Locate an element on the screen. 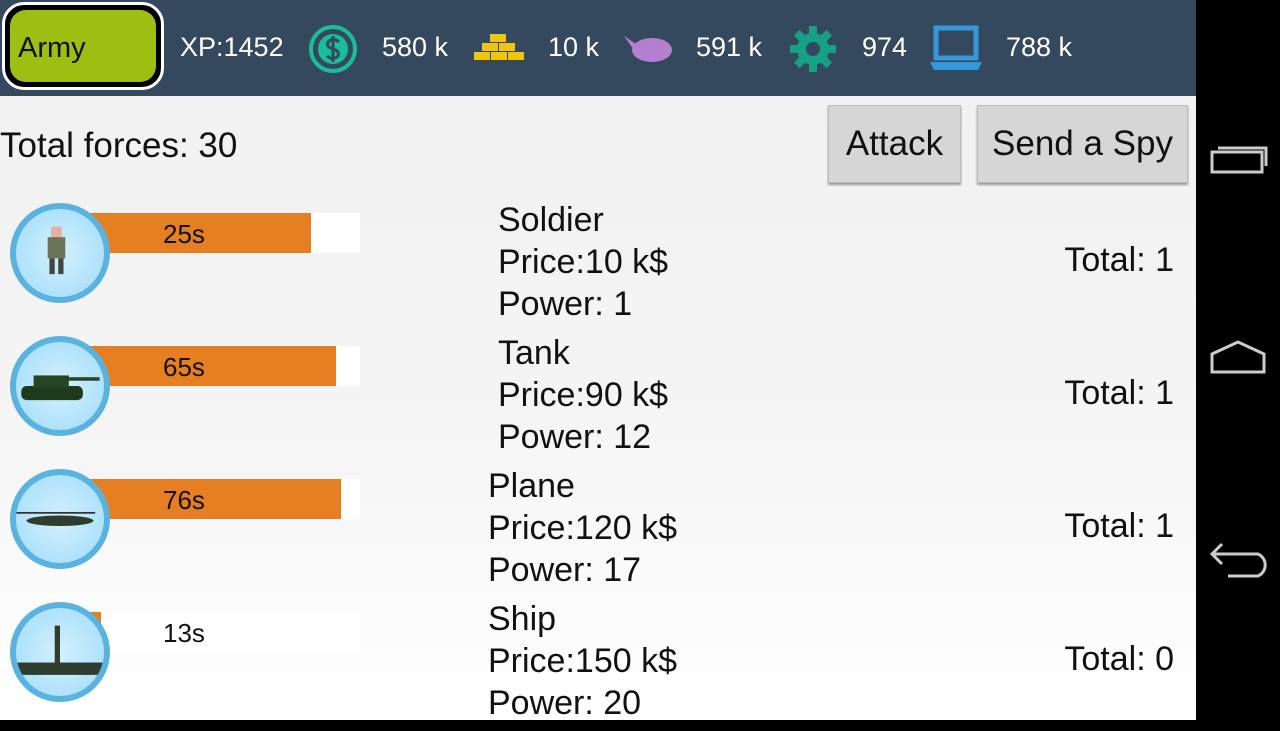 Image resolution: width=1280 pixels, height=731 pixels. back-icon is located at coordinates (1240, 558).